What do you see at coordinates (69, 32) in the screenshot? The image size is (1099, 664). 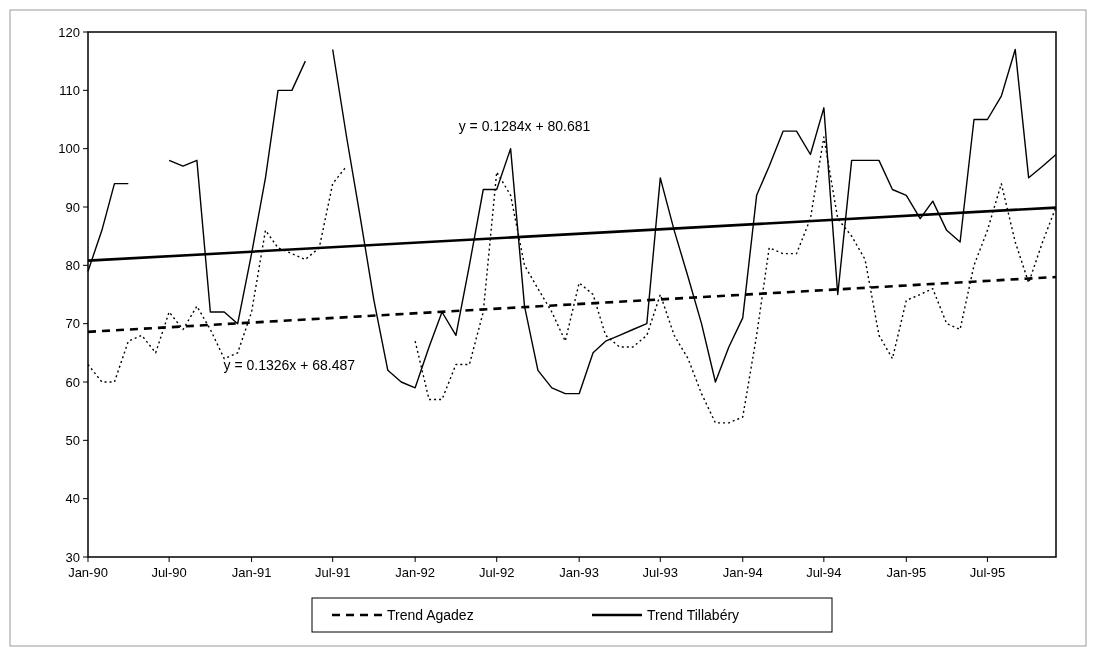 I see `y-tick-label: 120` at bounding box center [69, 32].